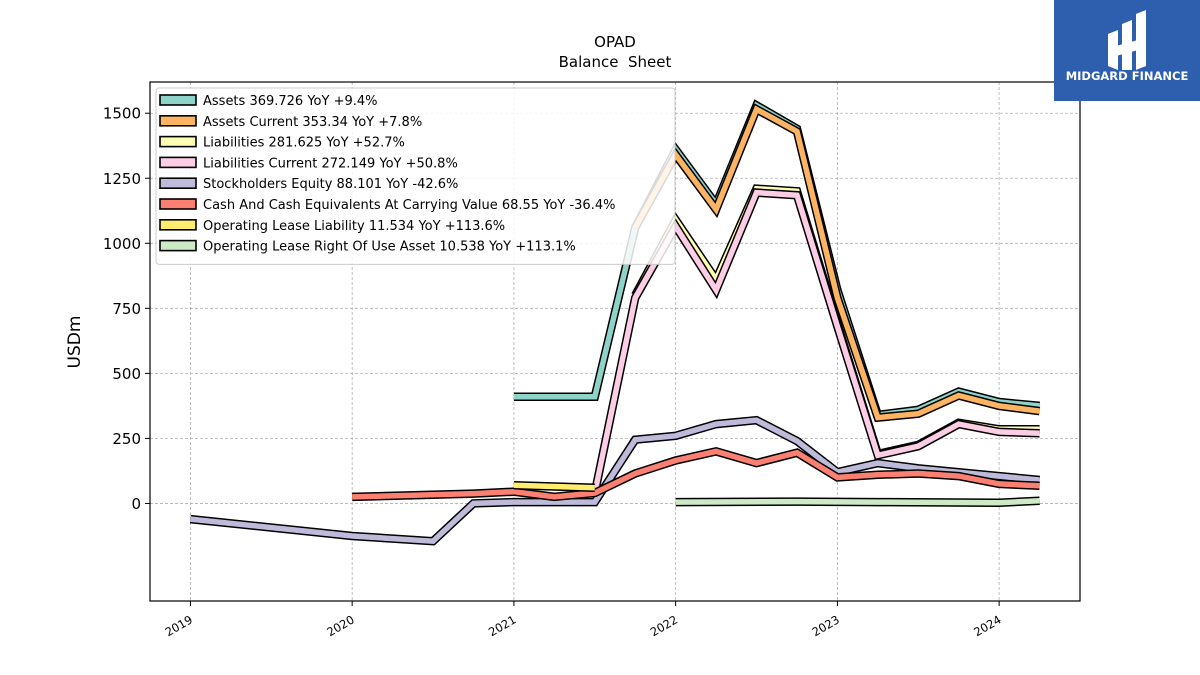  Describe the element at coordinates (312, 122) in the screenshot. I see `legend-entry-2: Assets Current 353.34 YoY +7.8%` at that location.